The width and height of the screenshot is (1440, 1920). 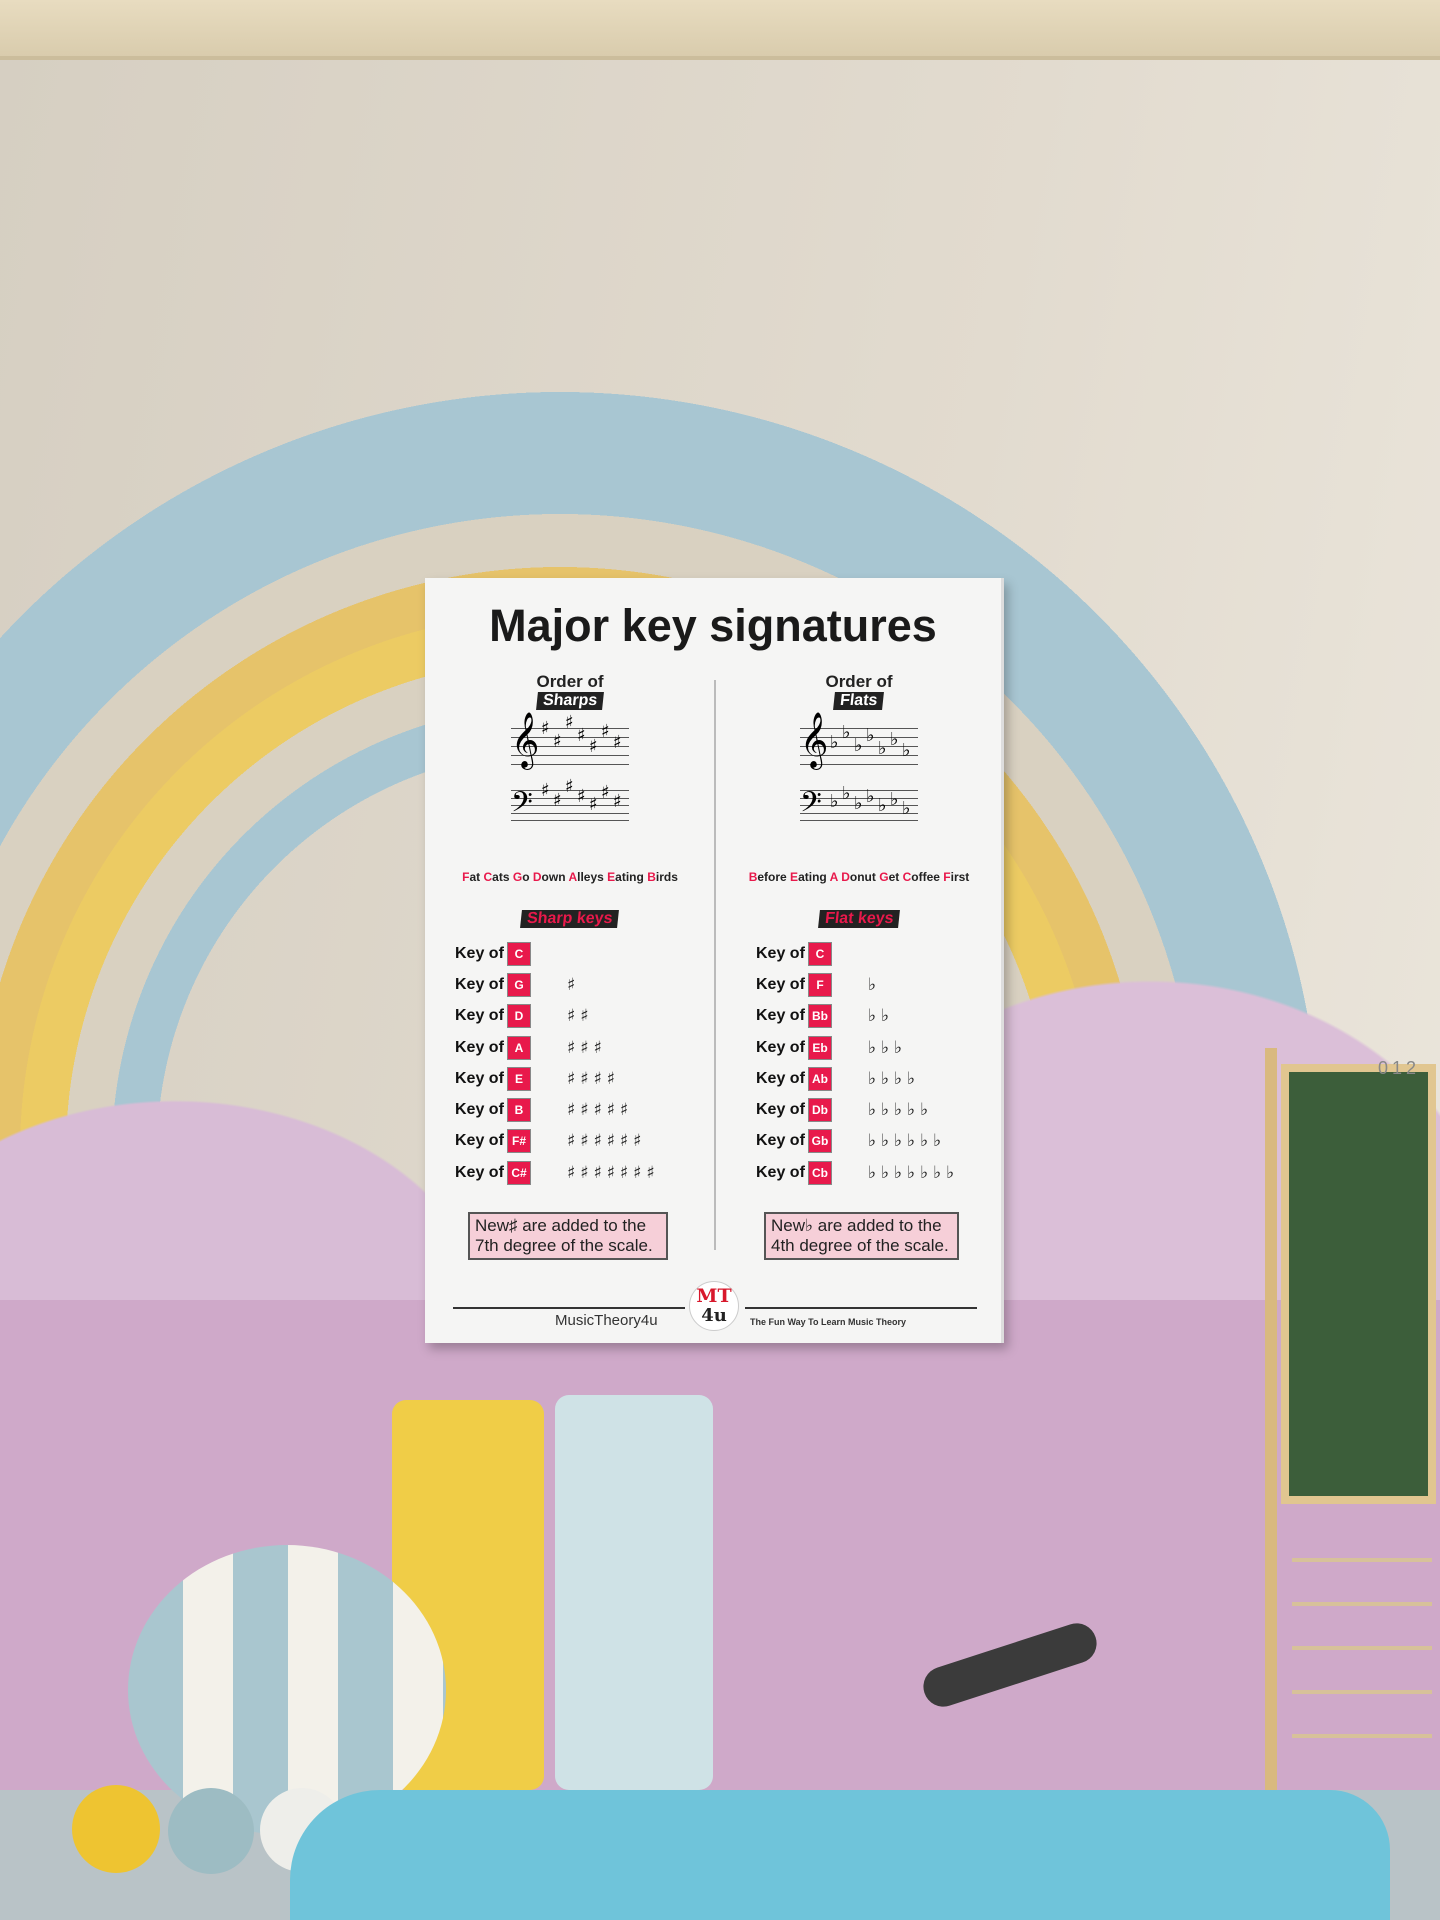 I want to click on mnemonic-initial: F, so click(x=466, y=877).